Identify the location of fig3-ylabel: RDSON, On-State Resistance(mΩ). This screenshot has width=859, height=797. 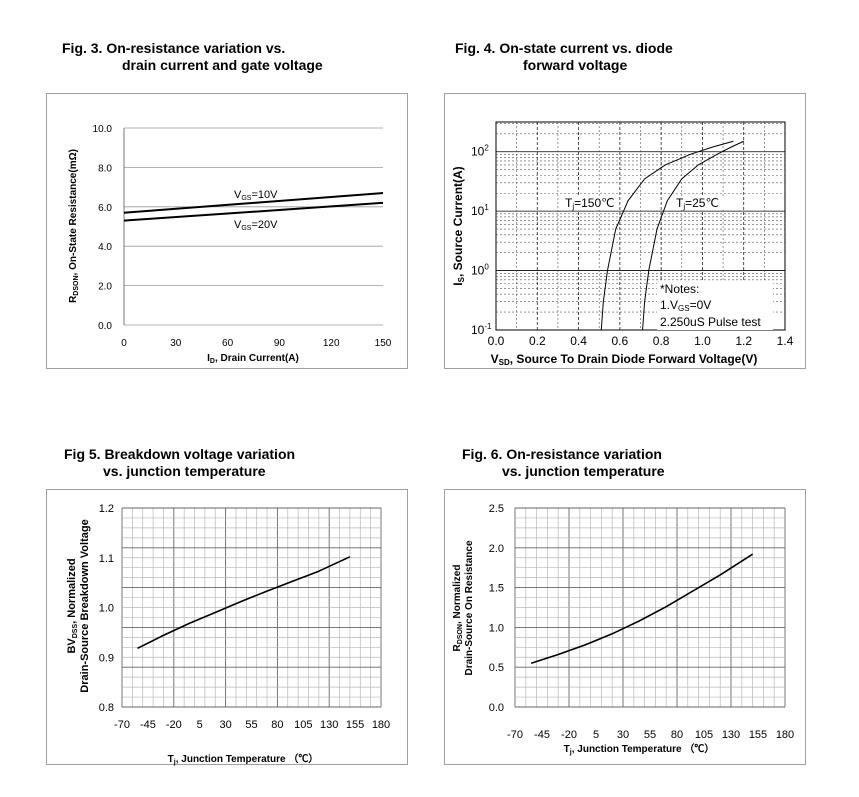
(74, 226).